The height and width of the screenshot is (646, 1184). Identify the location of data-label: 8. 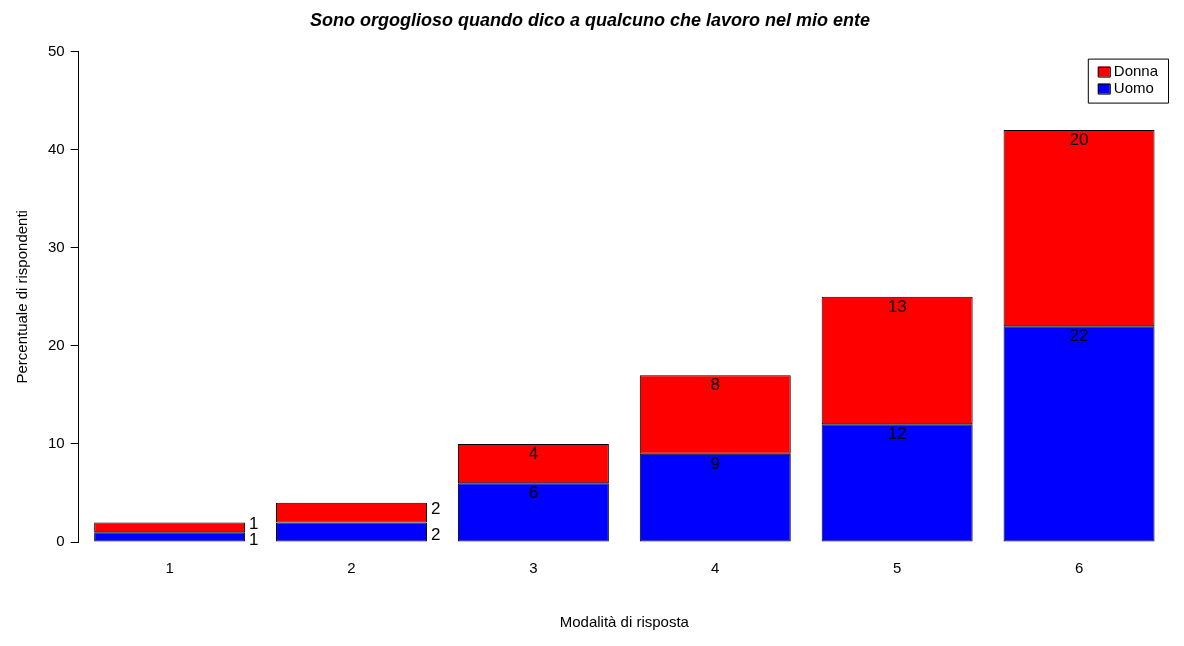
(715, 385).